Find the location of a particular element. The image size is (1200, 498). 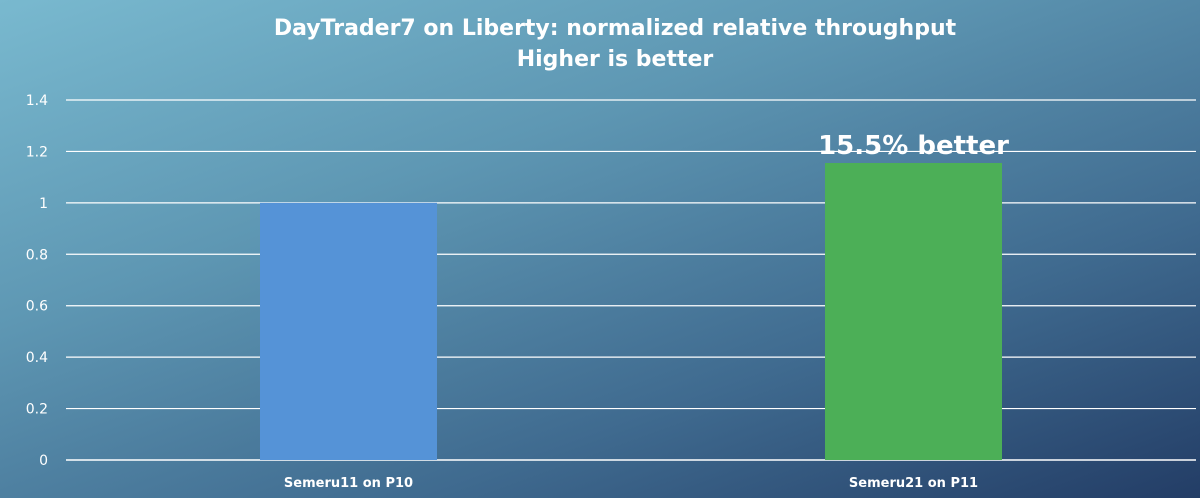

y-tick-label: 0.8 is located at coordinates (37, 255).